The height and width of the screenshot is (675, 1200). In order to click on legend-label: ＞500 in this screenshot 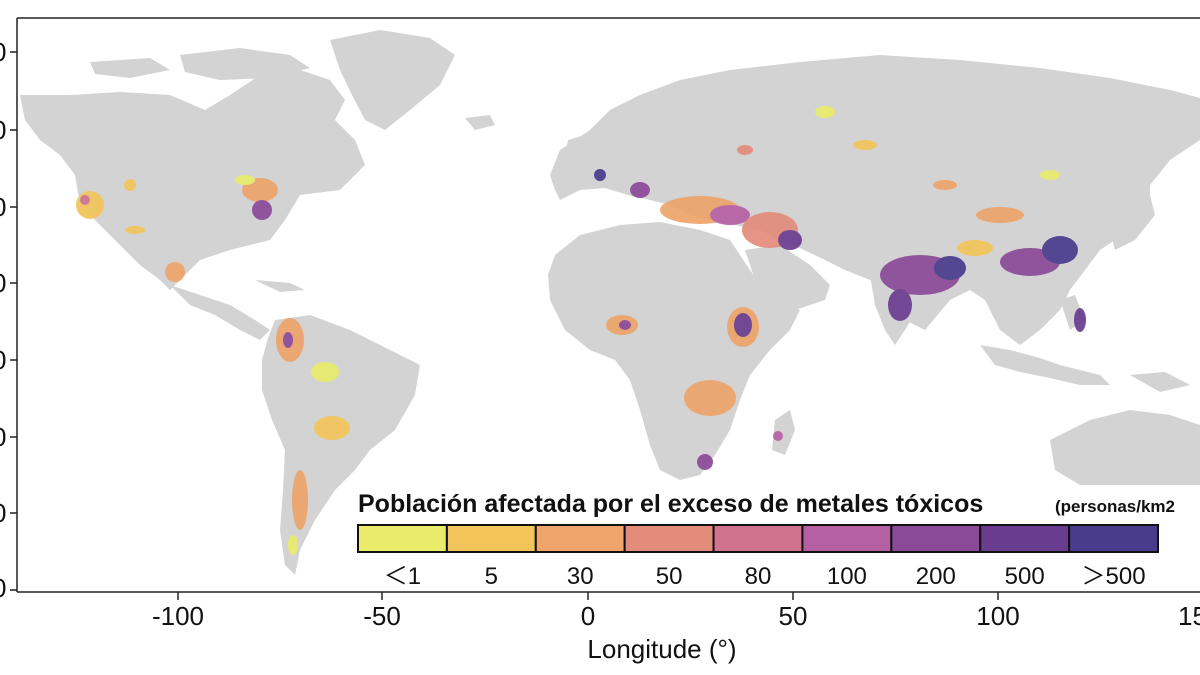, I will do `click(1114, 576)`.